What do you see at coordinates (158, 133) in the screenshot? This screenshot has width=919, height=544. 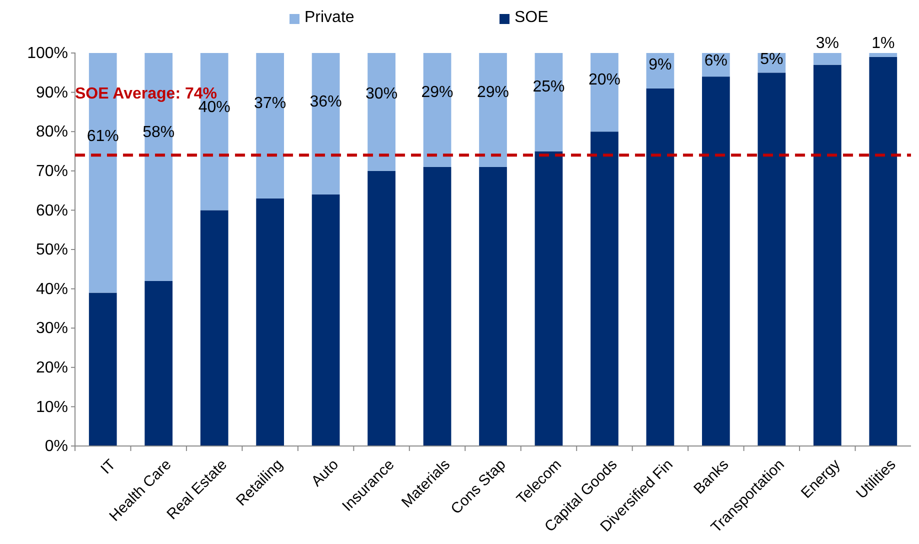 I see `data-label: 58%` at bounding box center [158, 133].